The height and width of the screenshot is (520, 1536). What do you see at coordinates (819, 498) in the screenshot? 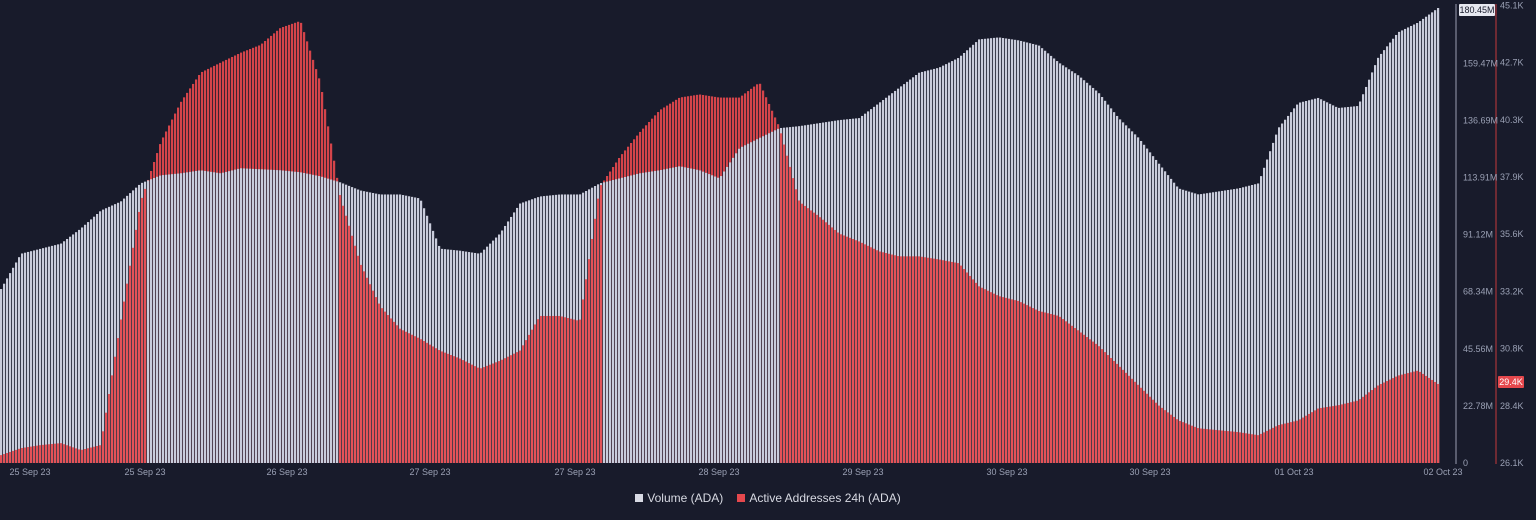
I see `legend-item-active-addresses: Active Addresses 24h (ADA)` at bounding box center [819, 498].